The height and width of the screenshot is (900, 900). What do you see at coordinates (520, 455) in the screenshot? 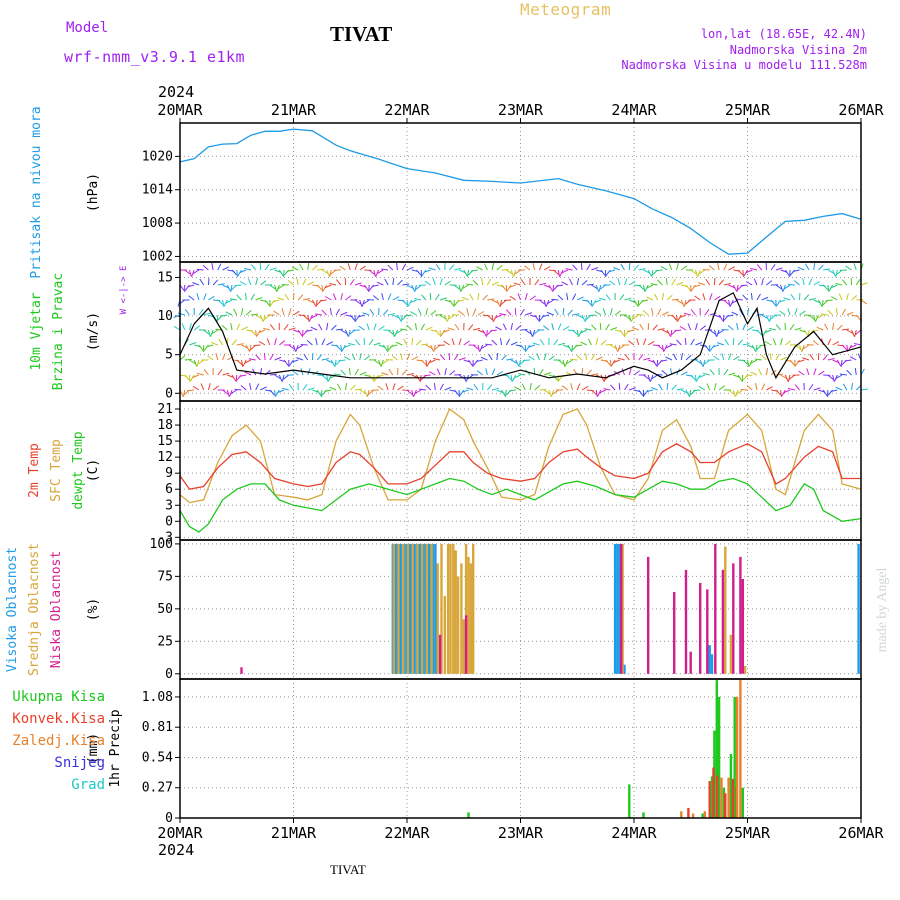
I see `sfc-line` at bounding box center [520, 455].